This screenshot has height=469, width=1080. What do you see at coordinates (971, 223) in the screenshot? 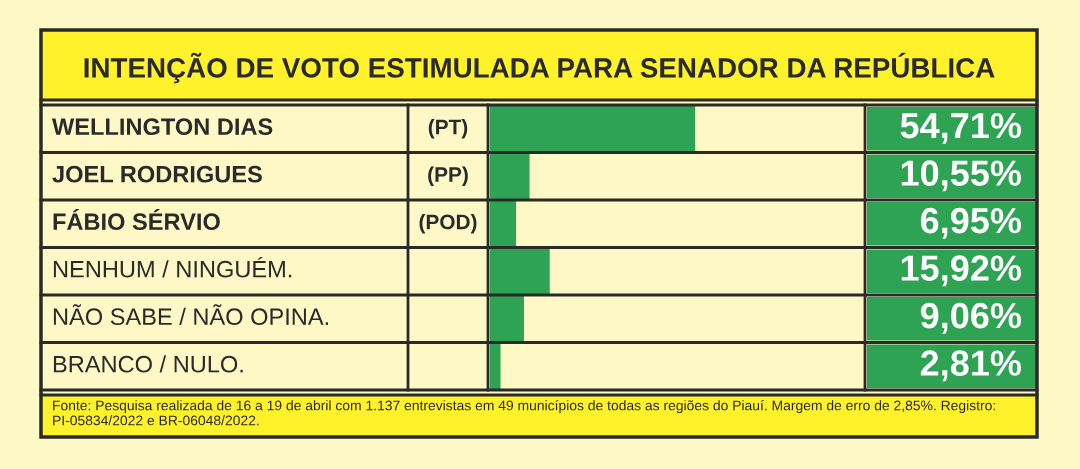
I see `data-label: 6,95%` at bounding box center [971, 223].